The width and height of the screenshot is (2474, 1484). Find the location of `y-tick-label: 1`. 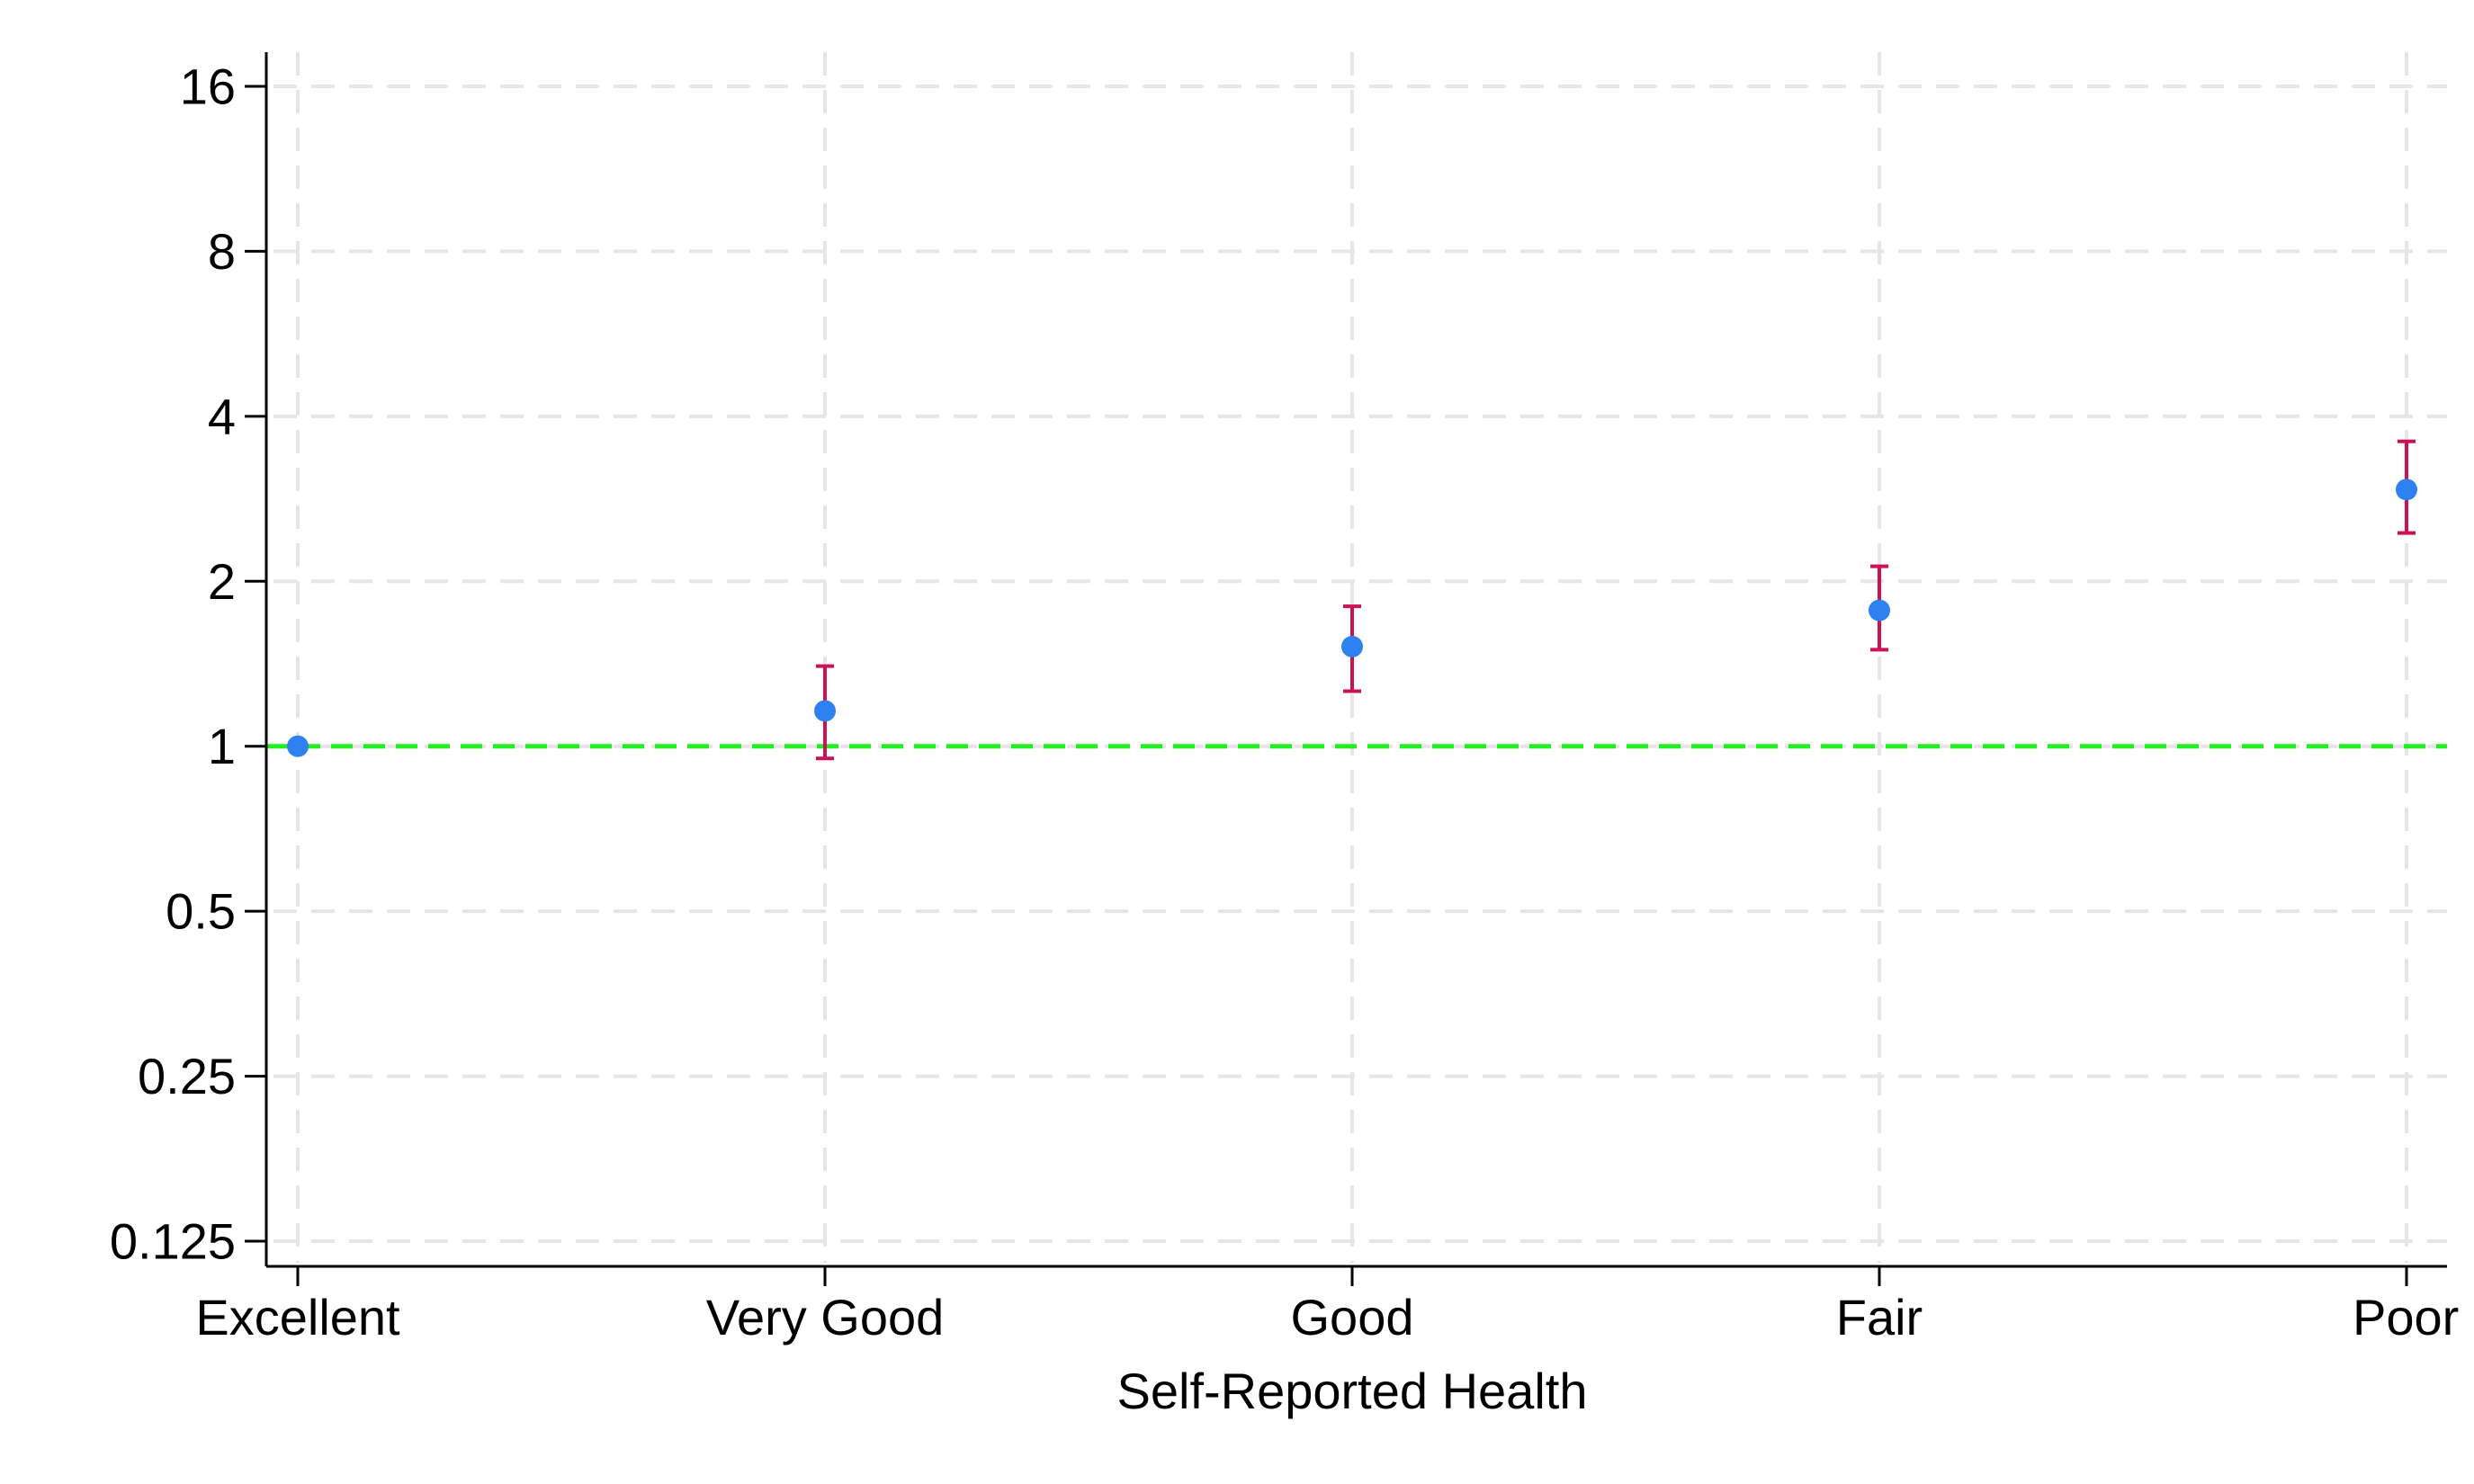

y-tick-label: 1 is located at coordinates (222, 746).